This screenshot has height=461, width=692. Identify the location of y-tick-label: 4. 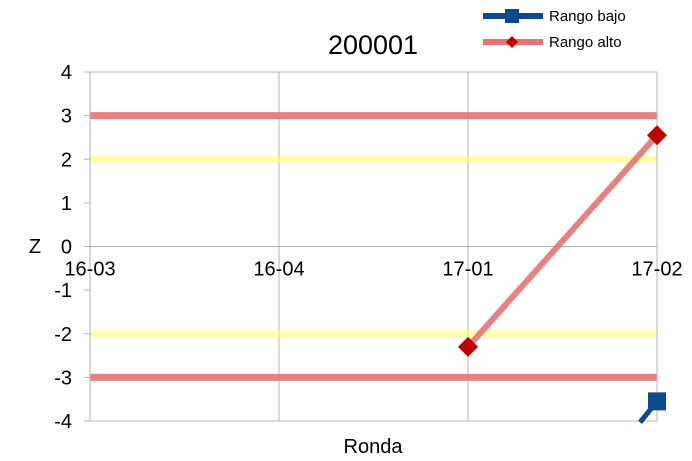
(66, 73).